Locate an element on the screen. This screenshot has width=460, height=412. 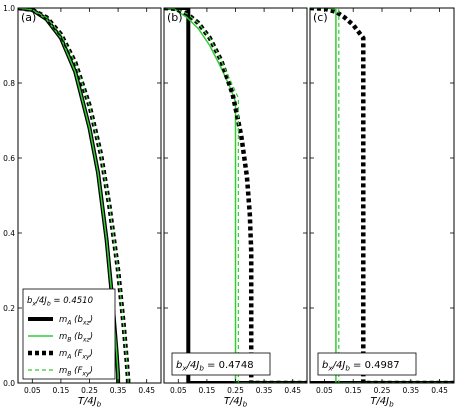
legend-entry-2: mA​ (Fxy​) is located at coordinates (76, 355).